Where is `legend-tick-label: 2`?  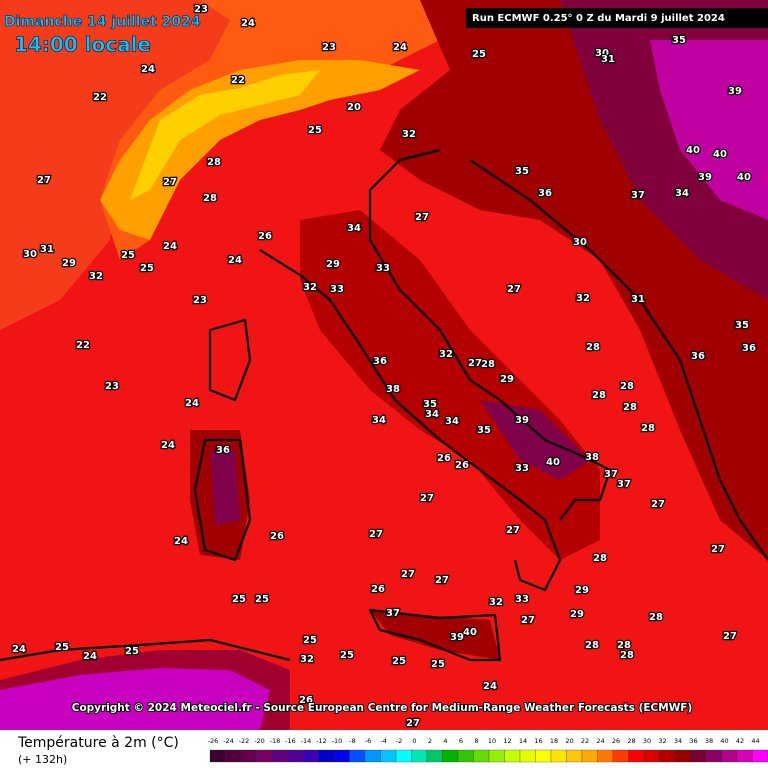
legend-tick-label: 2 is located at coordinates (430, 741).